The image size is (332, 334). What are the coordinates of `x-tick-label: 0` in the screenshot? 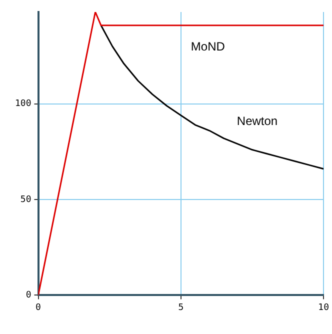 It's located at (38, 307).